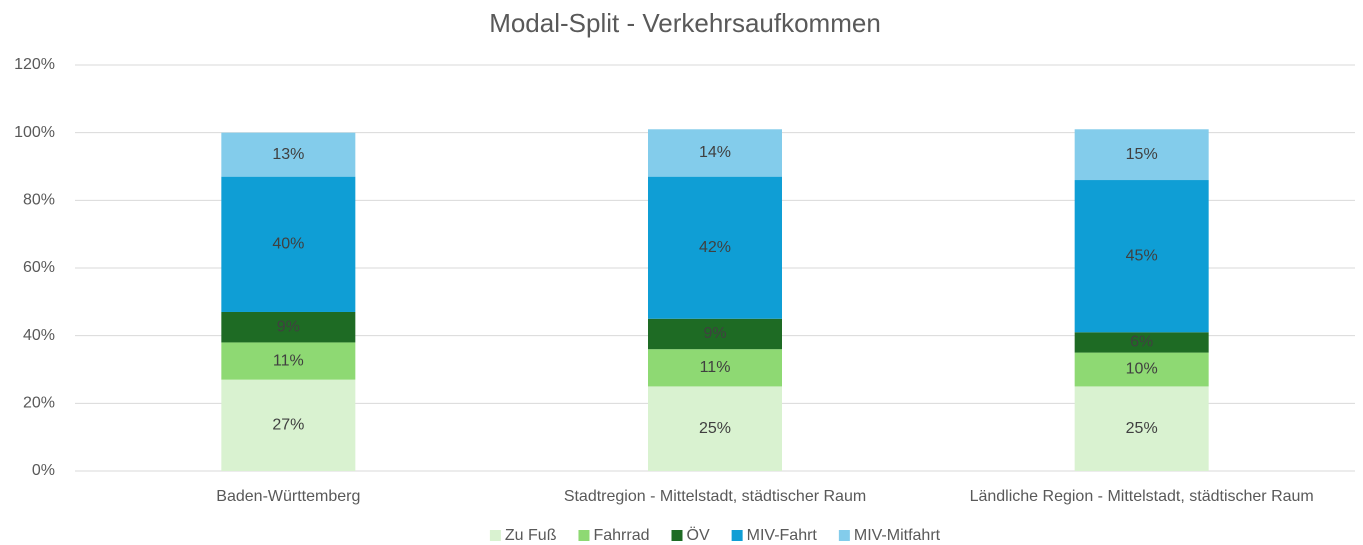 The width and height of the screenshot is (1363, 545). What do you see at coordinates (685, 23) in the screenshot?
I see `chart-title: Modal-Split - Verkehrsaufkommen` at bounding box center [685, 23].